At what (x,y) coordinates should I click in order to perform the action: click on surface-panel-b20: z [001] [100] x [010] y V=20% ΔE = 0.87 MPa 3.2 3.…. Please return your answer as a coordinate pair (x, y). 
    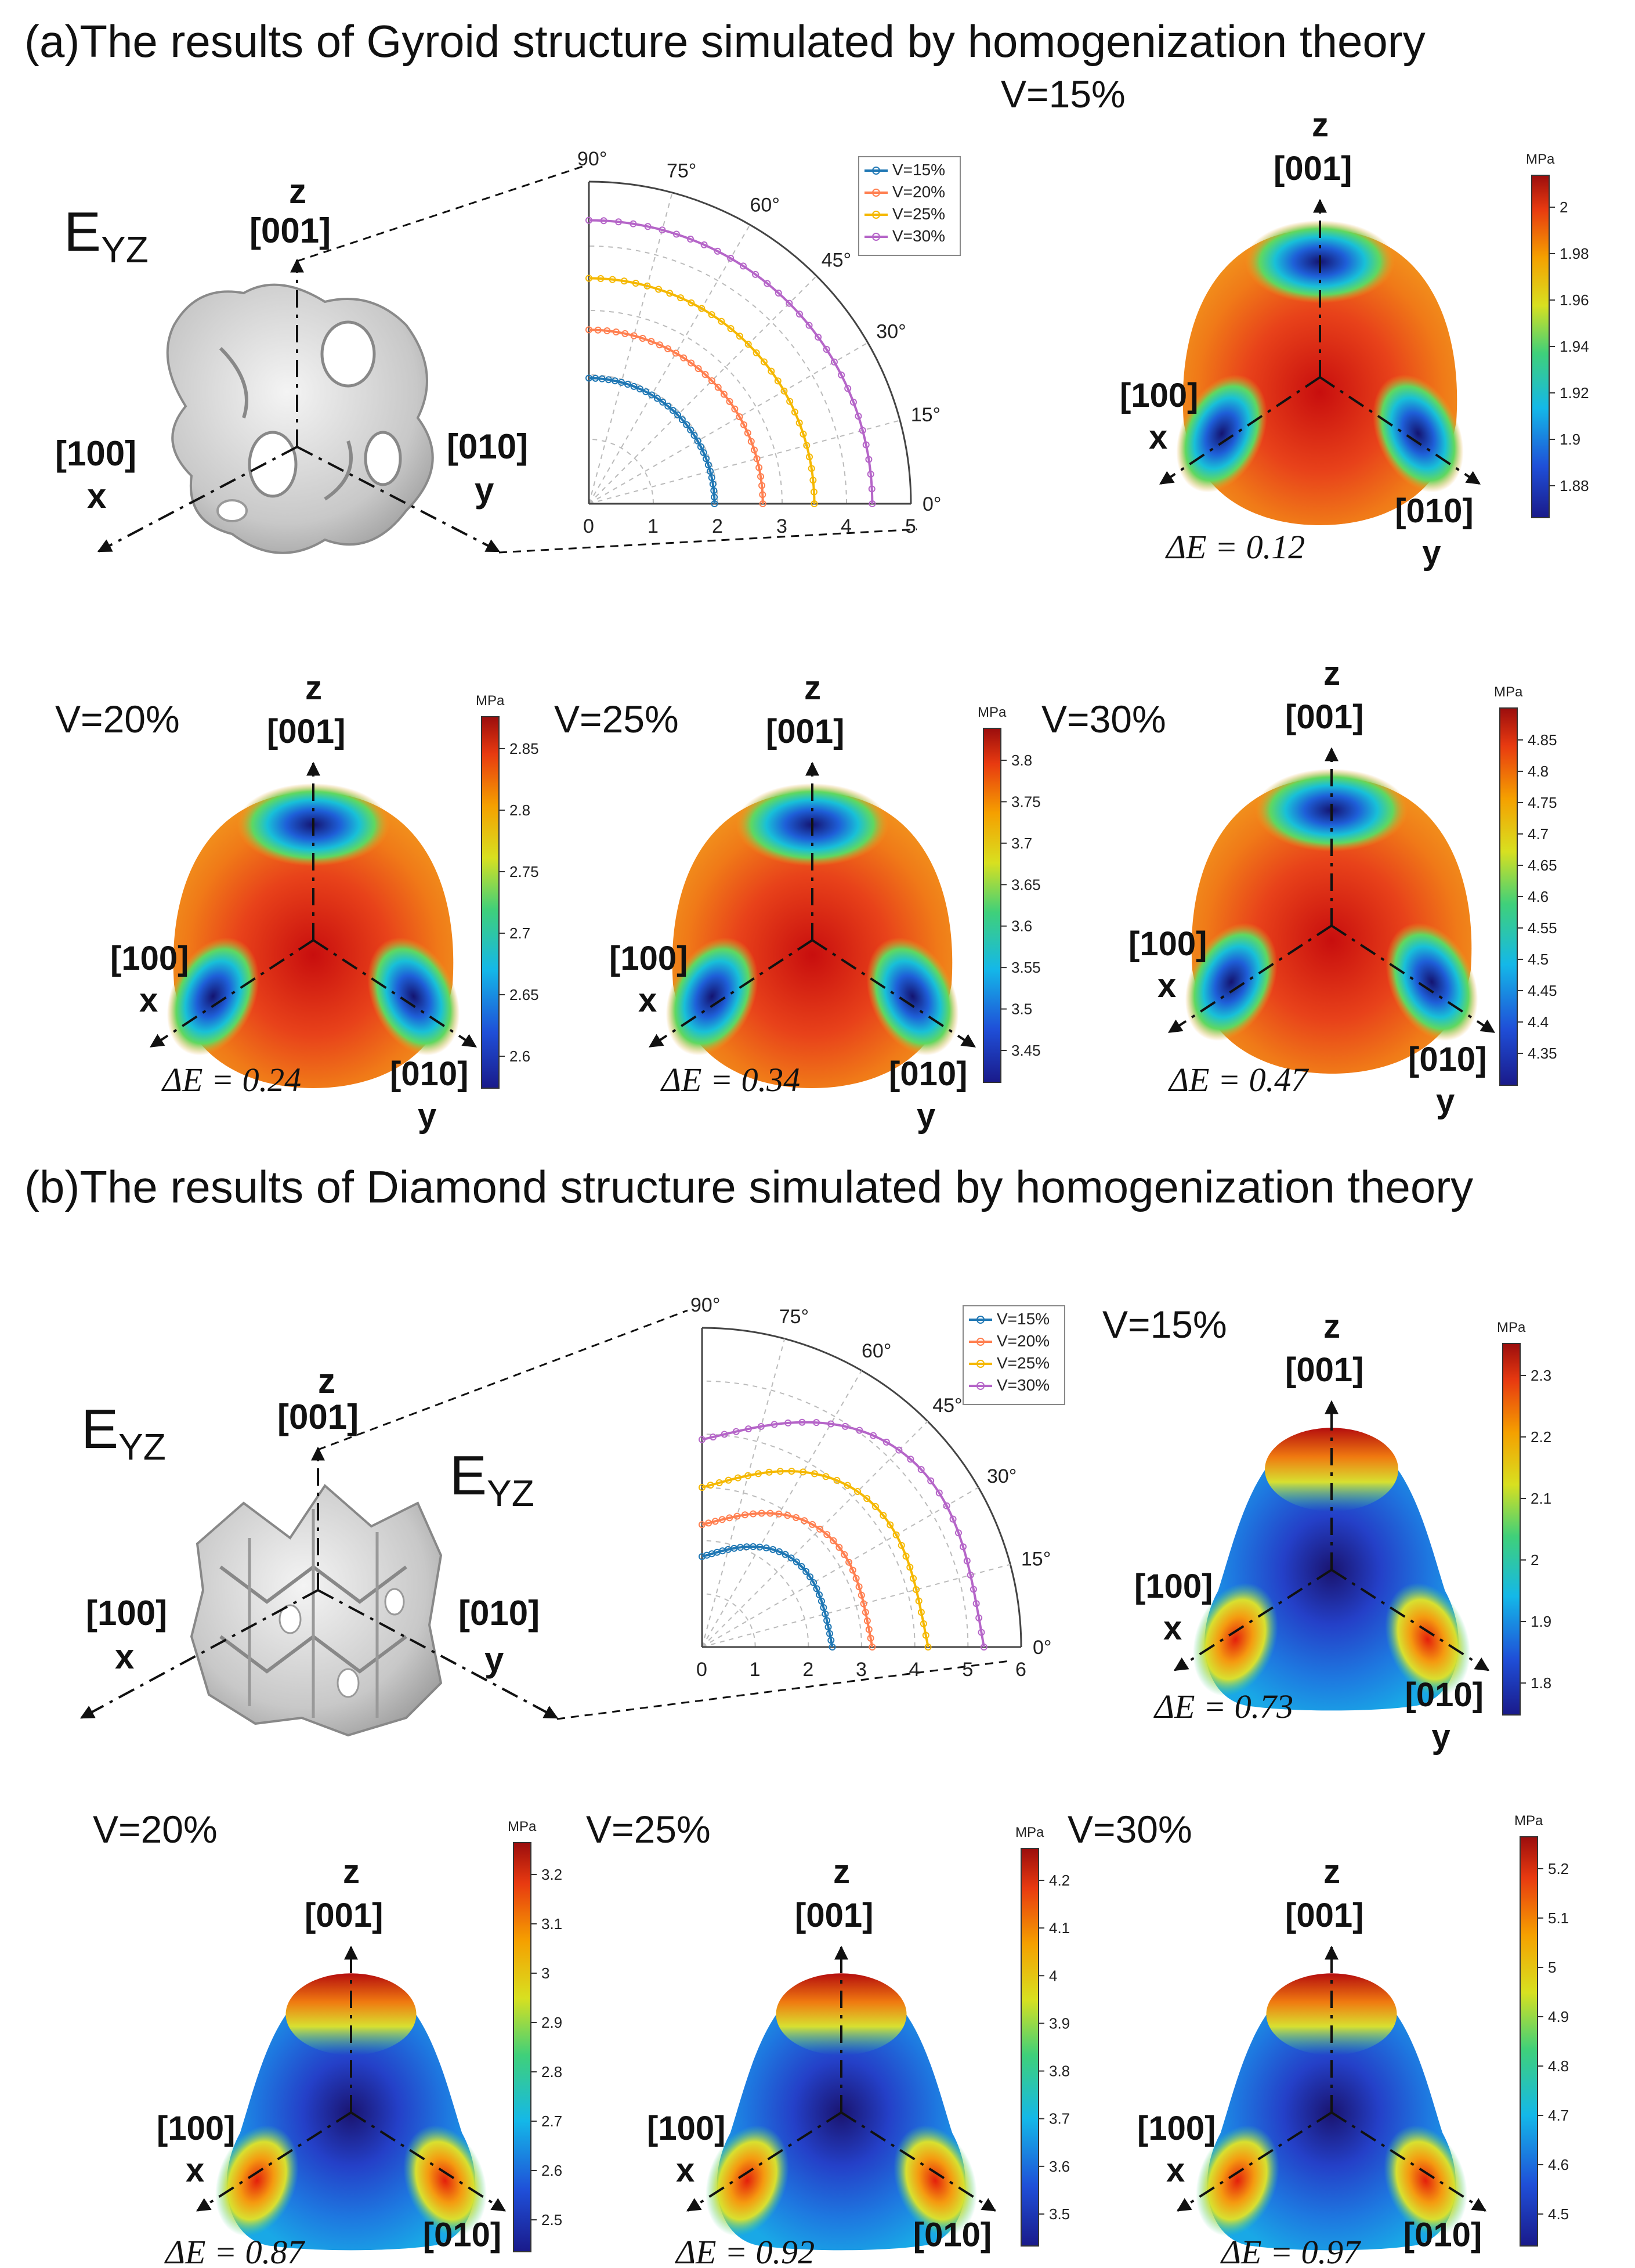
    Looking at the image, I should click on (327, 2038).